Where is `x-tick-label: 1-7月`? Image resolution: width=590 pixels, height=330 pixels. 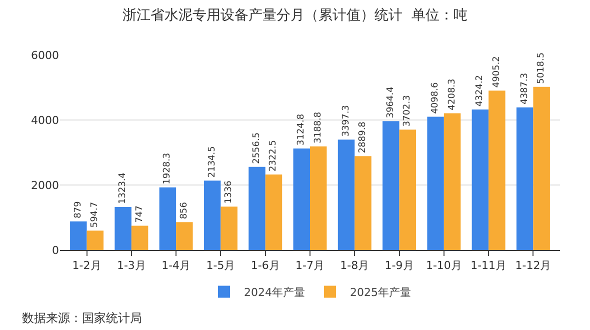
x-tick-label: 1-7月 is located at coordinates (310, 265).